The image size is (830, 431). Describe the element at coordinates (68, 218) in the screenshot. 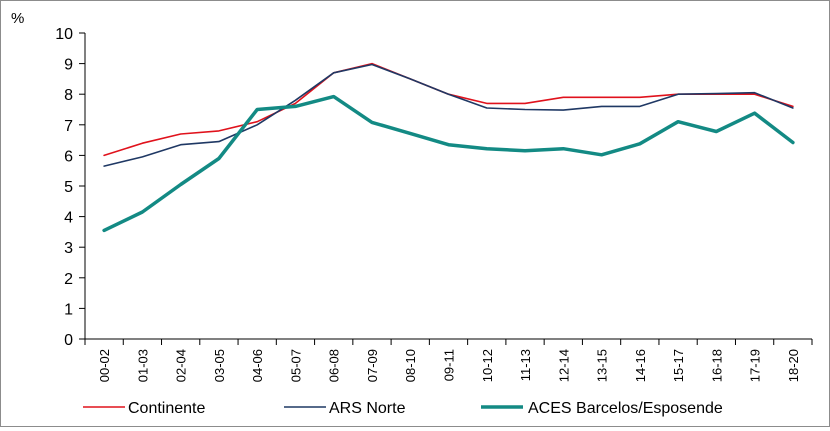

I see `y-tick-label: 4` at that location.